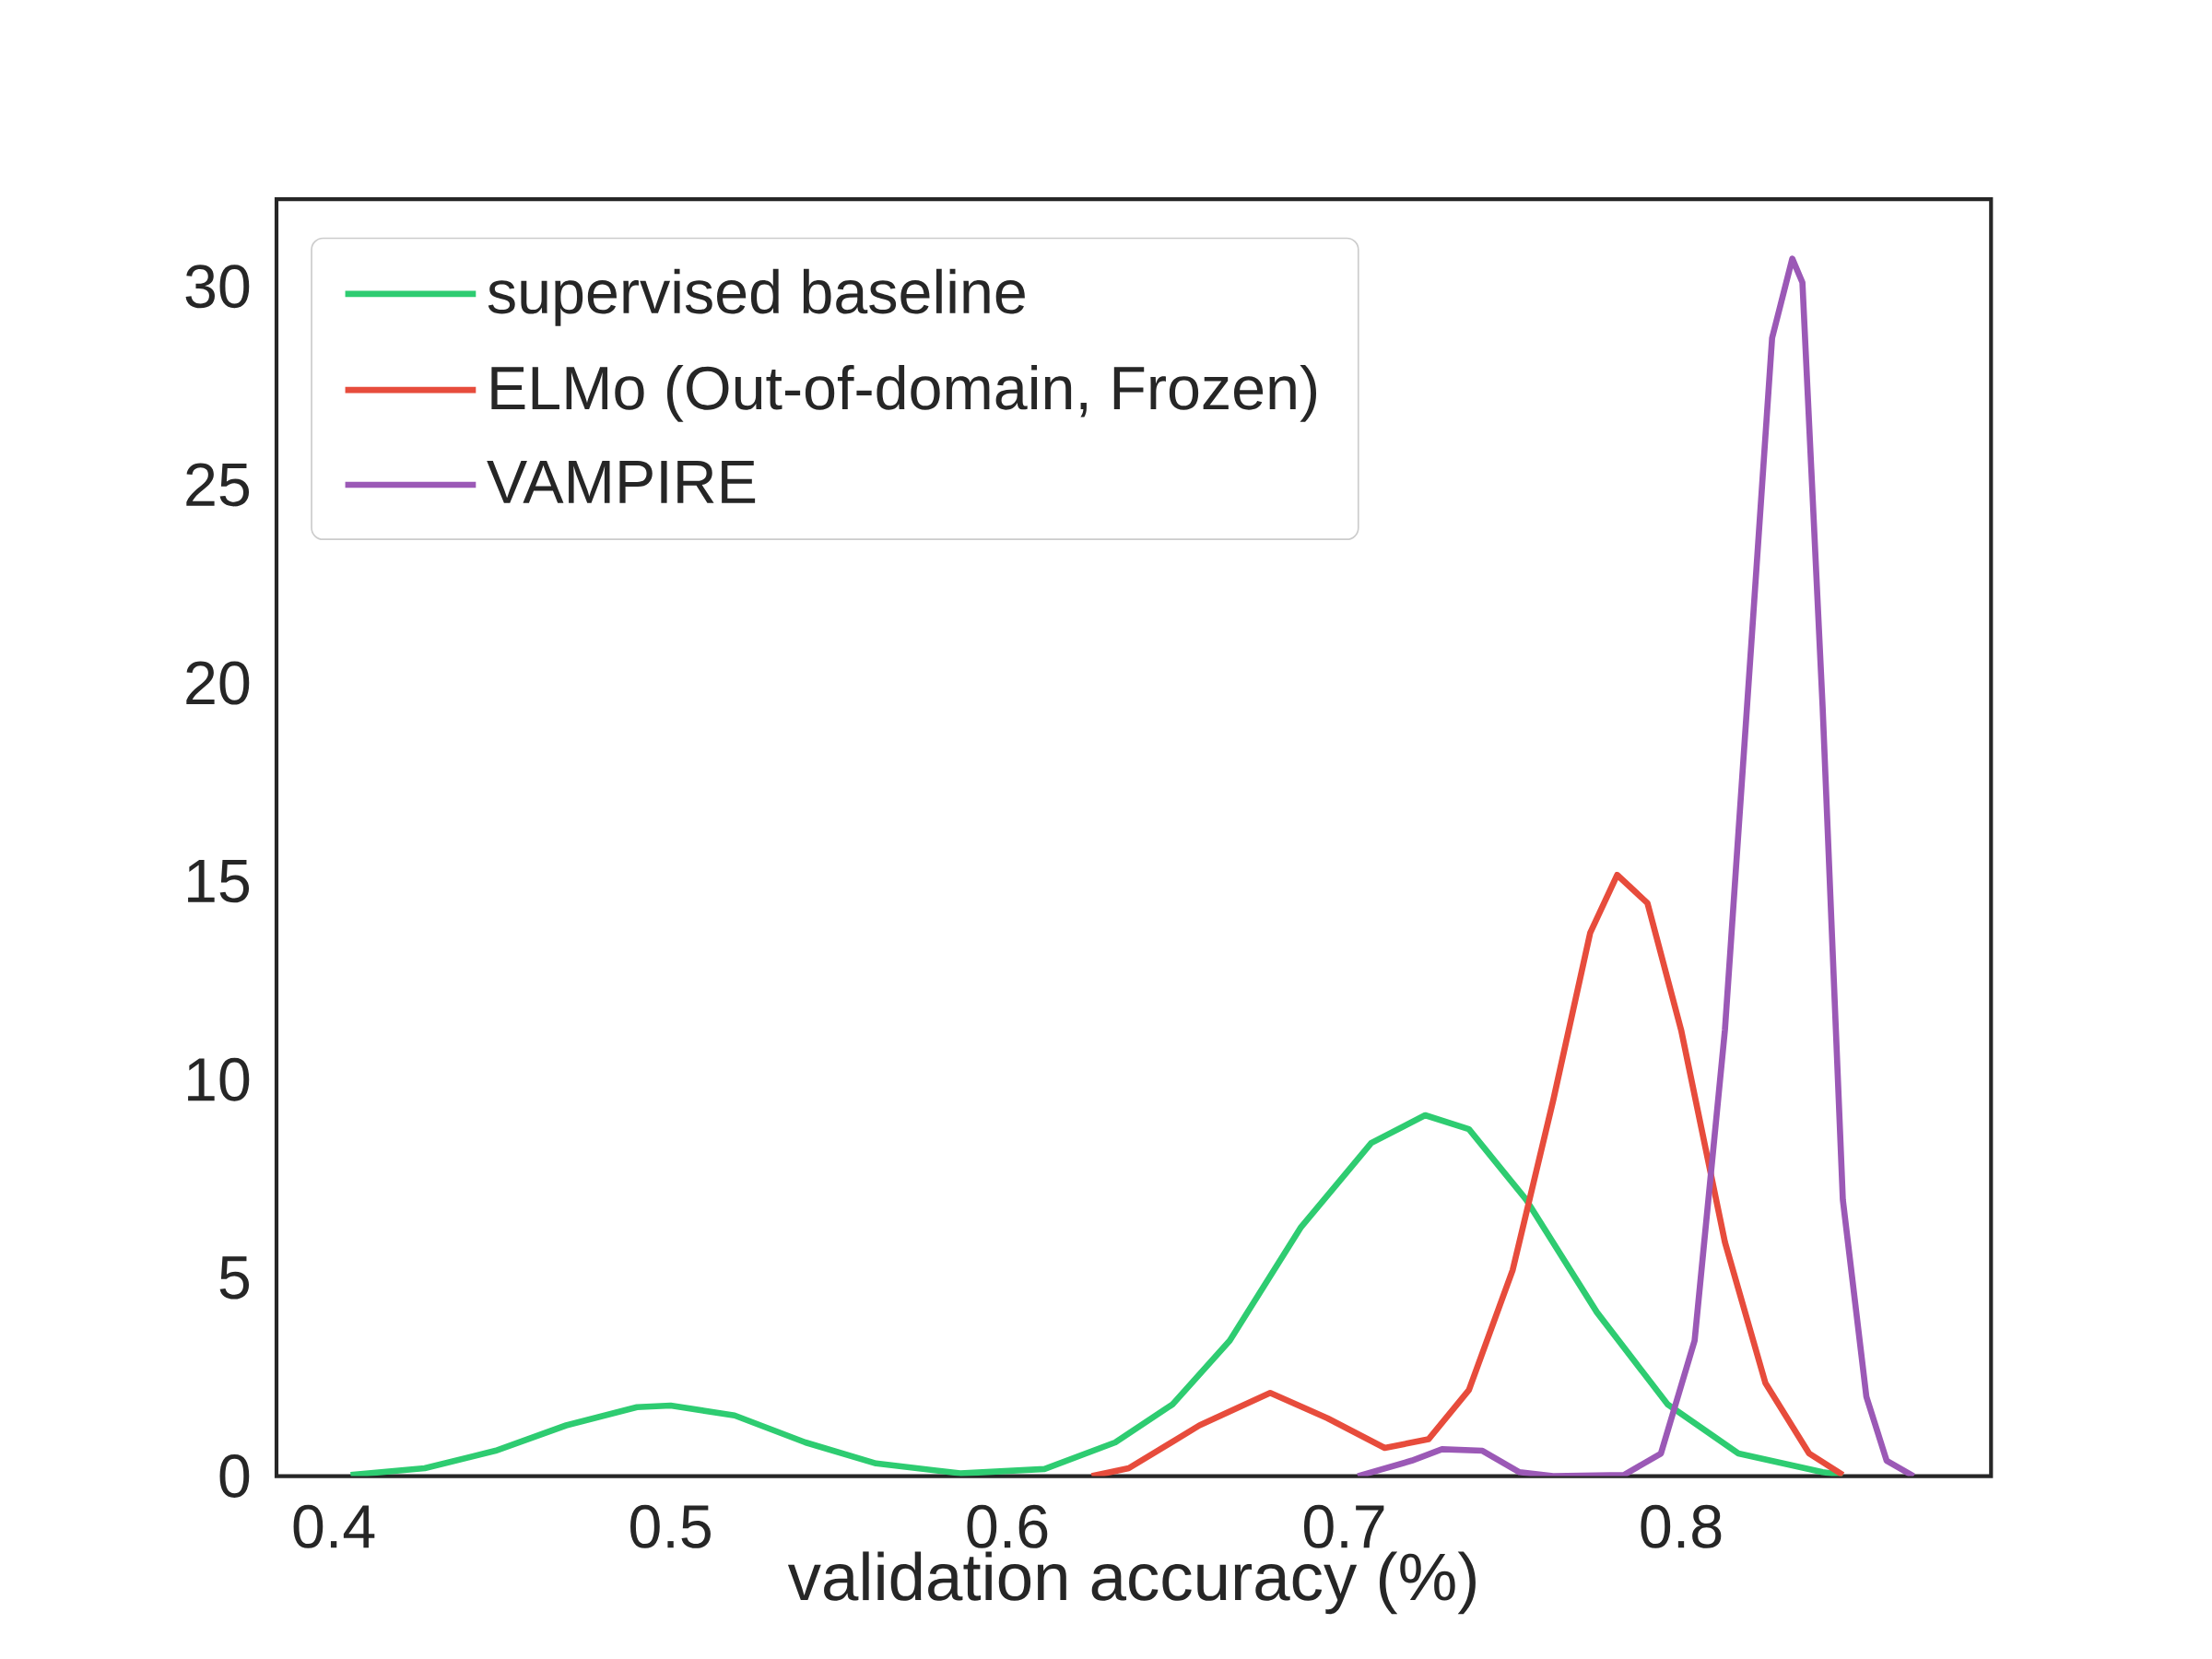 The height and width of the screenshot is (1659, 2212). I want to click on y-tick-label: 5, so click(234, 1278).